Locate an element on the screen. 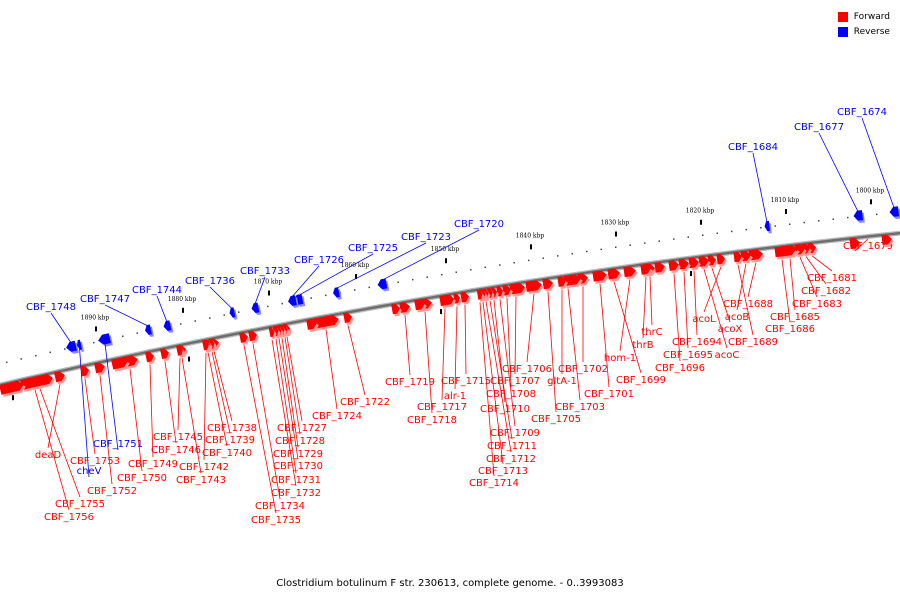  gene-label-cbf-1674: CBF_1674 is located at coordinates (862, 112).